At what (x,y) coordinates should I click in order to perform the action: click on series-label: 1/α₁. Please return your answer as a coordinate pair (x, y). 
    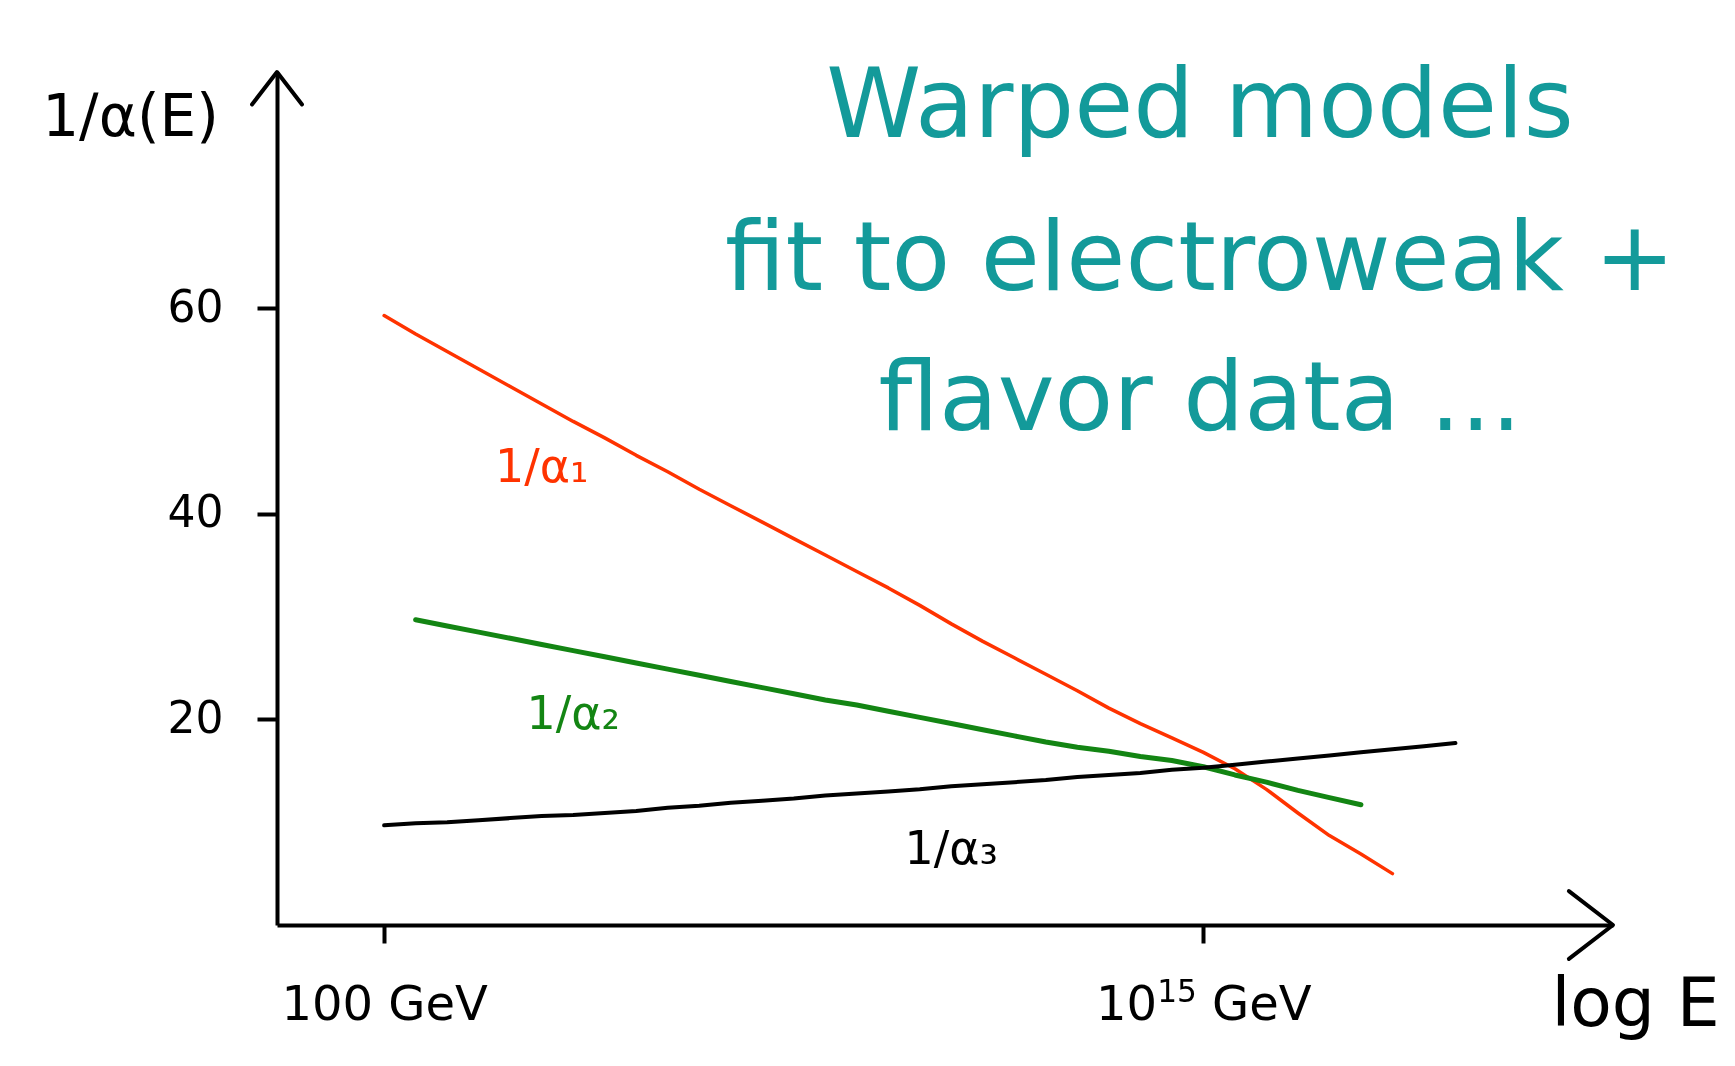
    Looking at the image, I should click on (541, 465).